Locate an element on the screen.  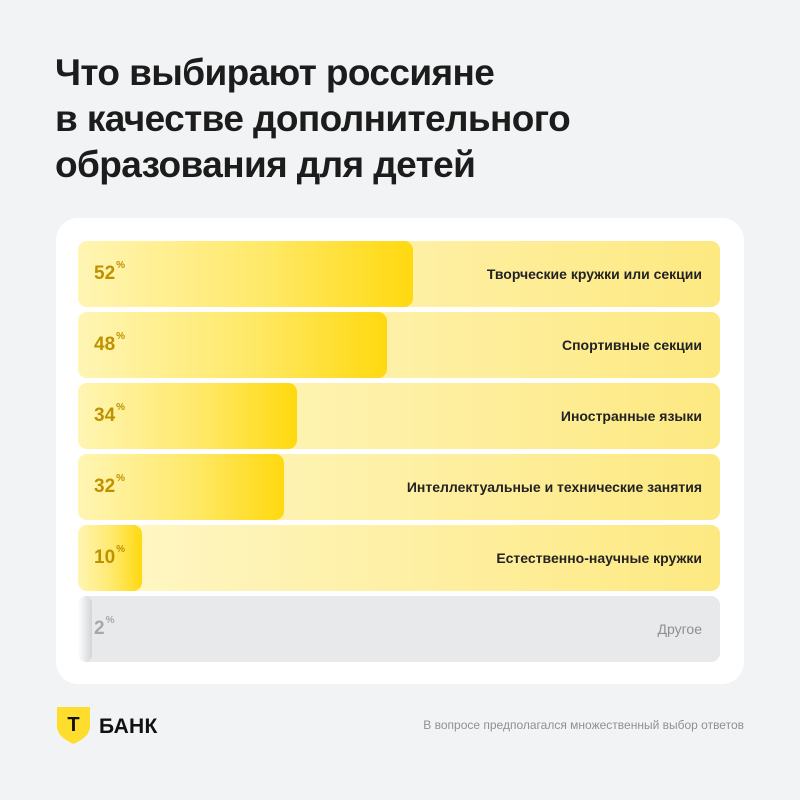
shield-icon: Т is located at coordinates (73, 725).